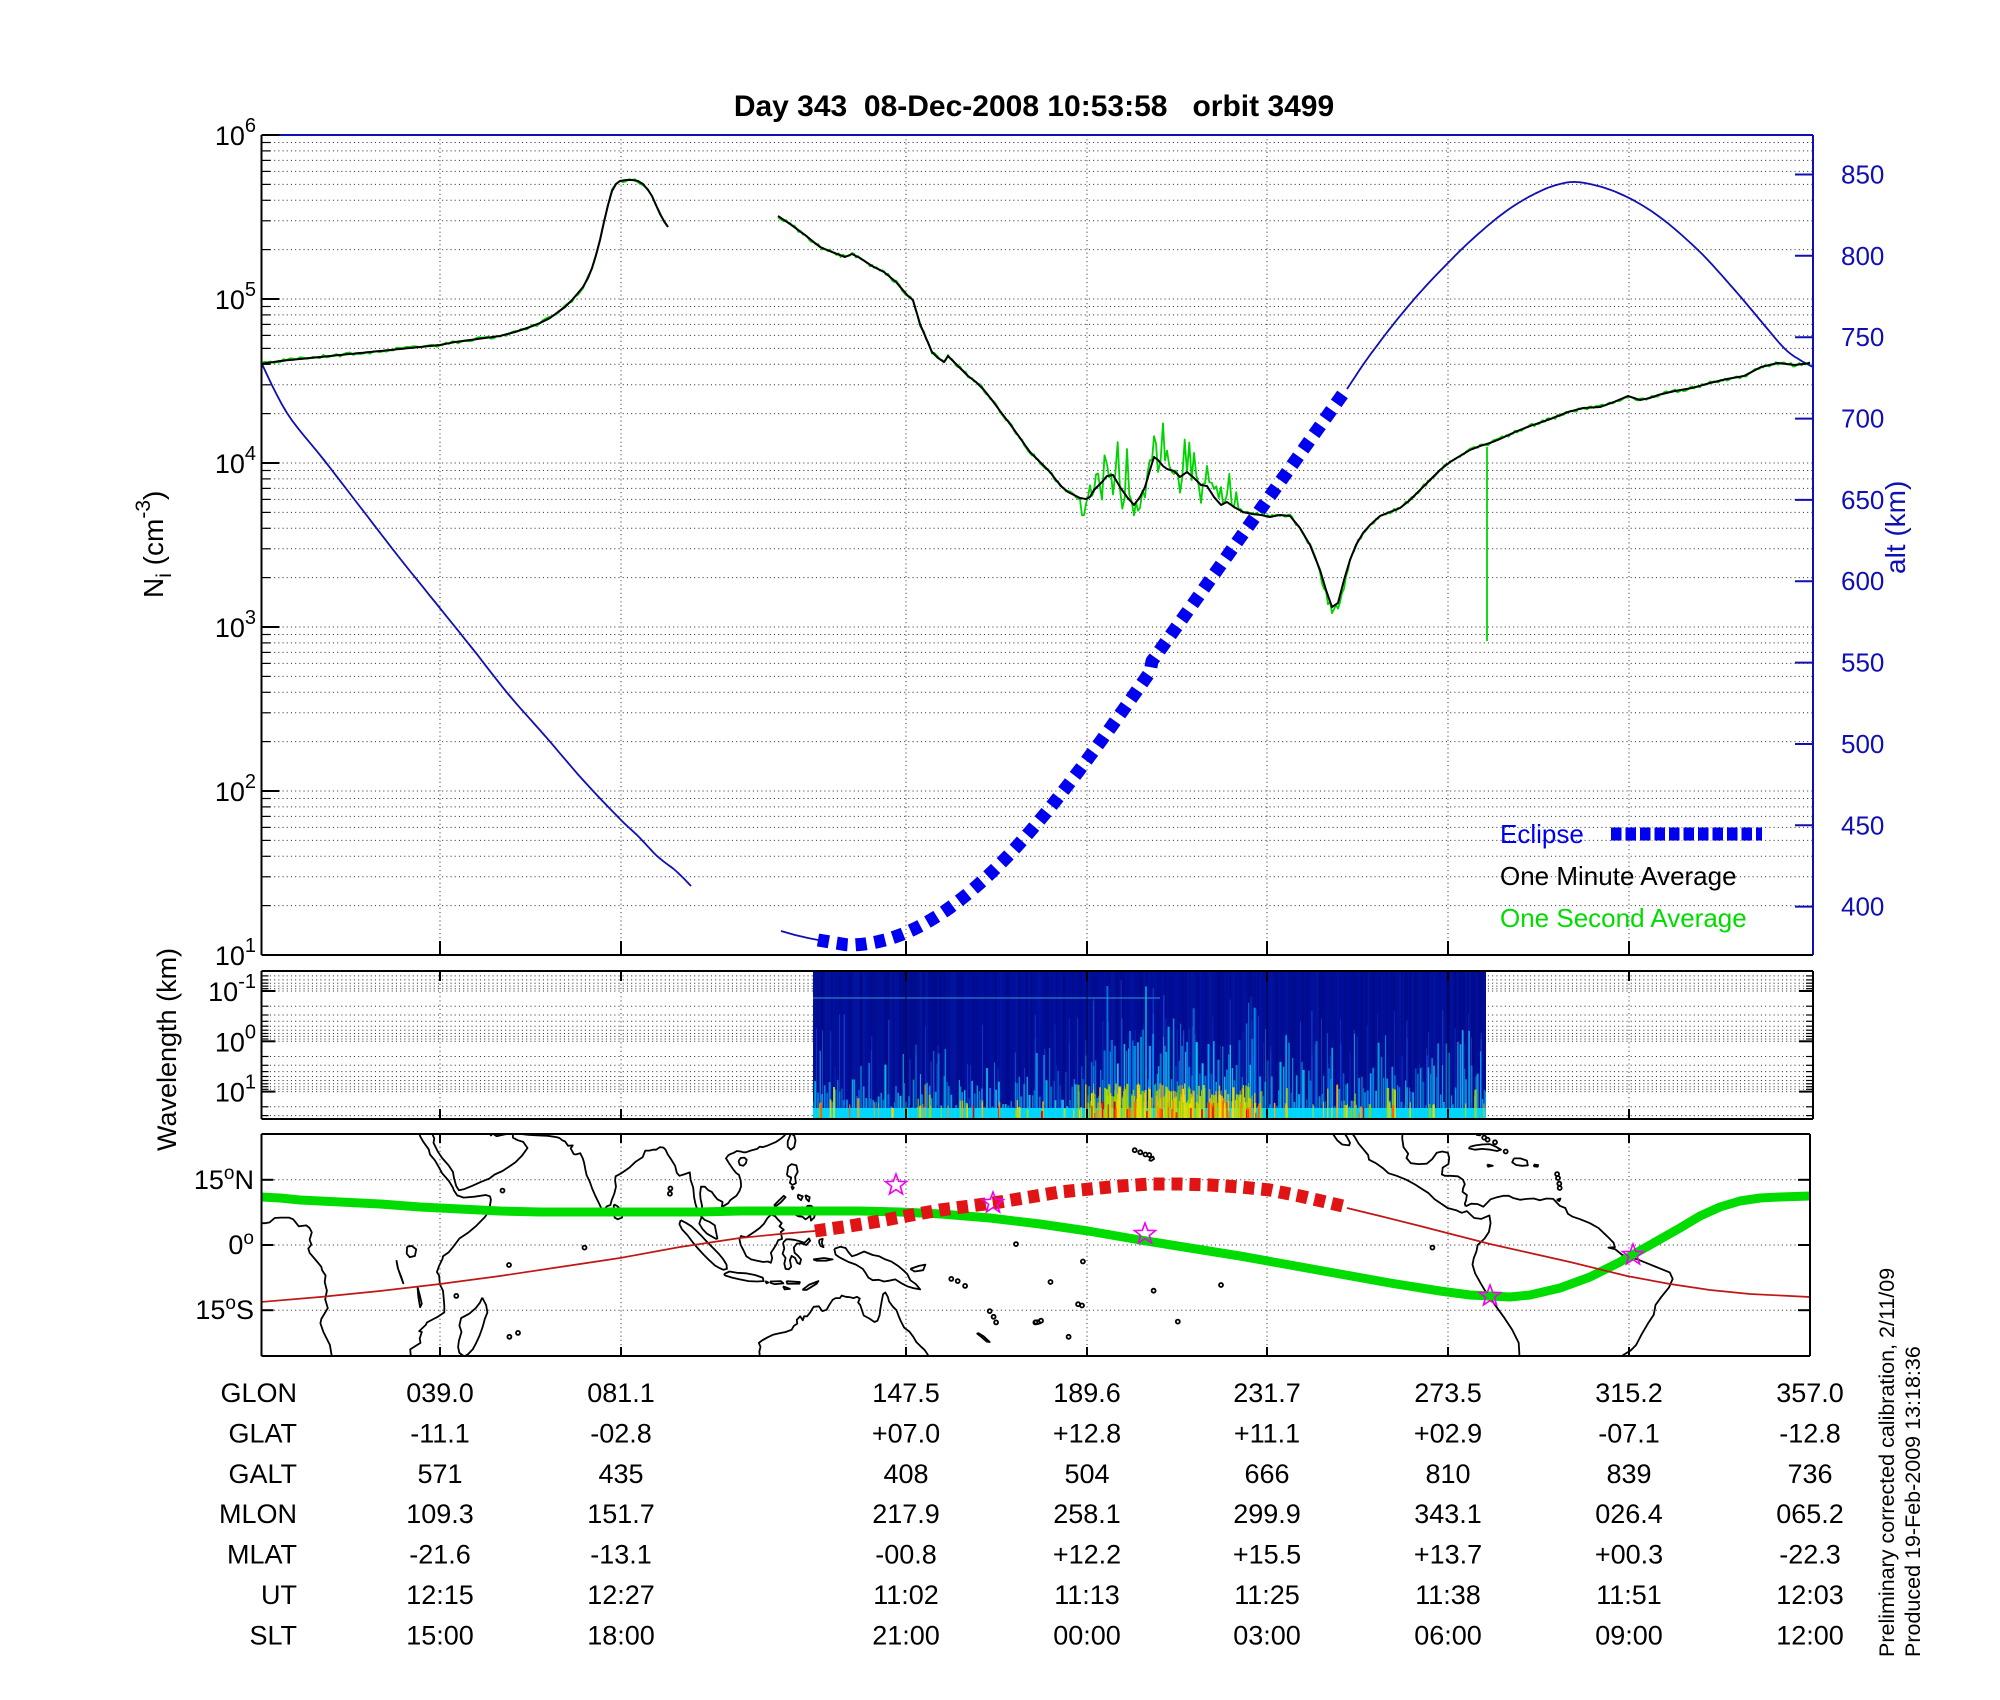 Image resolution: width=2000 pixels, height=1700 pixels. I want to click on svg-text: 081.1, so click(621, 1393).